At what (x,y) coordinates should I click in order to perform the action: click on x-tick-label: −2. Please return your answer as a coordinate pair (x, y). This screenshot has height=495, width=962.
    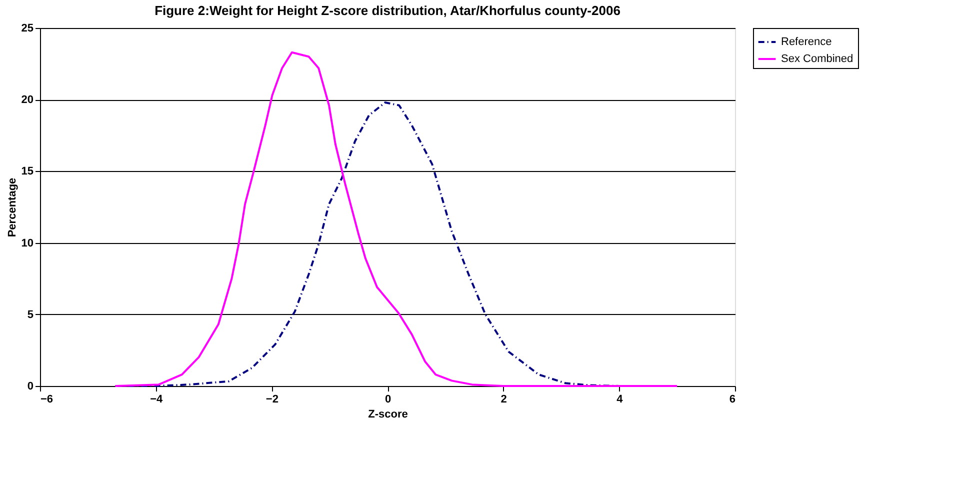
    Looking at the image, I should click on (272, 400).